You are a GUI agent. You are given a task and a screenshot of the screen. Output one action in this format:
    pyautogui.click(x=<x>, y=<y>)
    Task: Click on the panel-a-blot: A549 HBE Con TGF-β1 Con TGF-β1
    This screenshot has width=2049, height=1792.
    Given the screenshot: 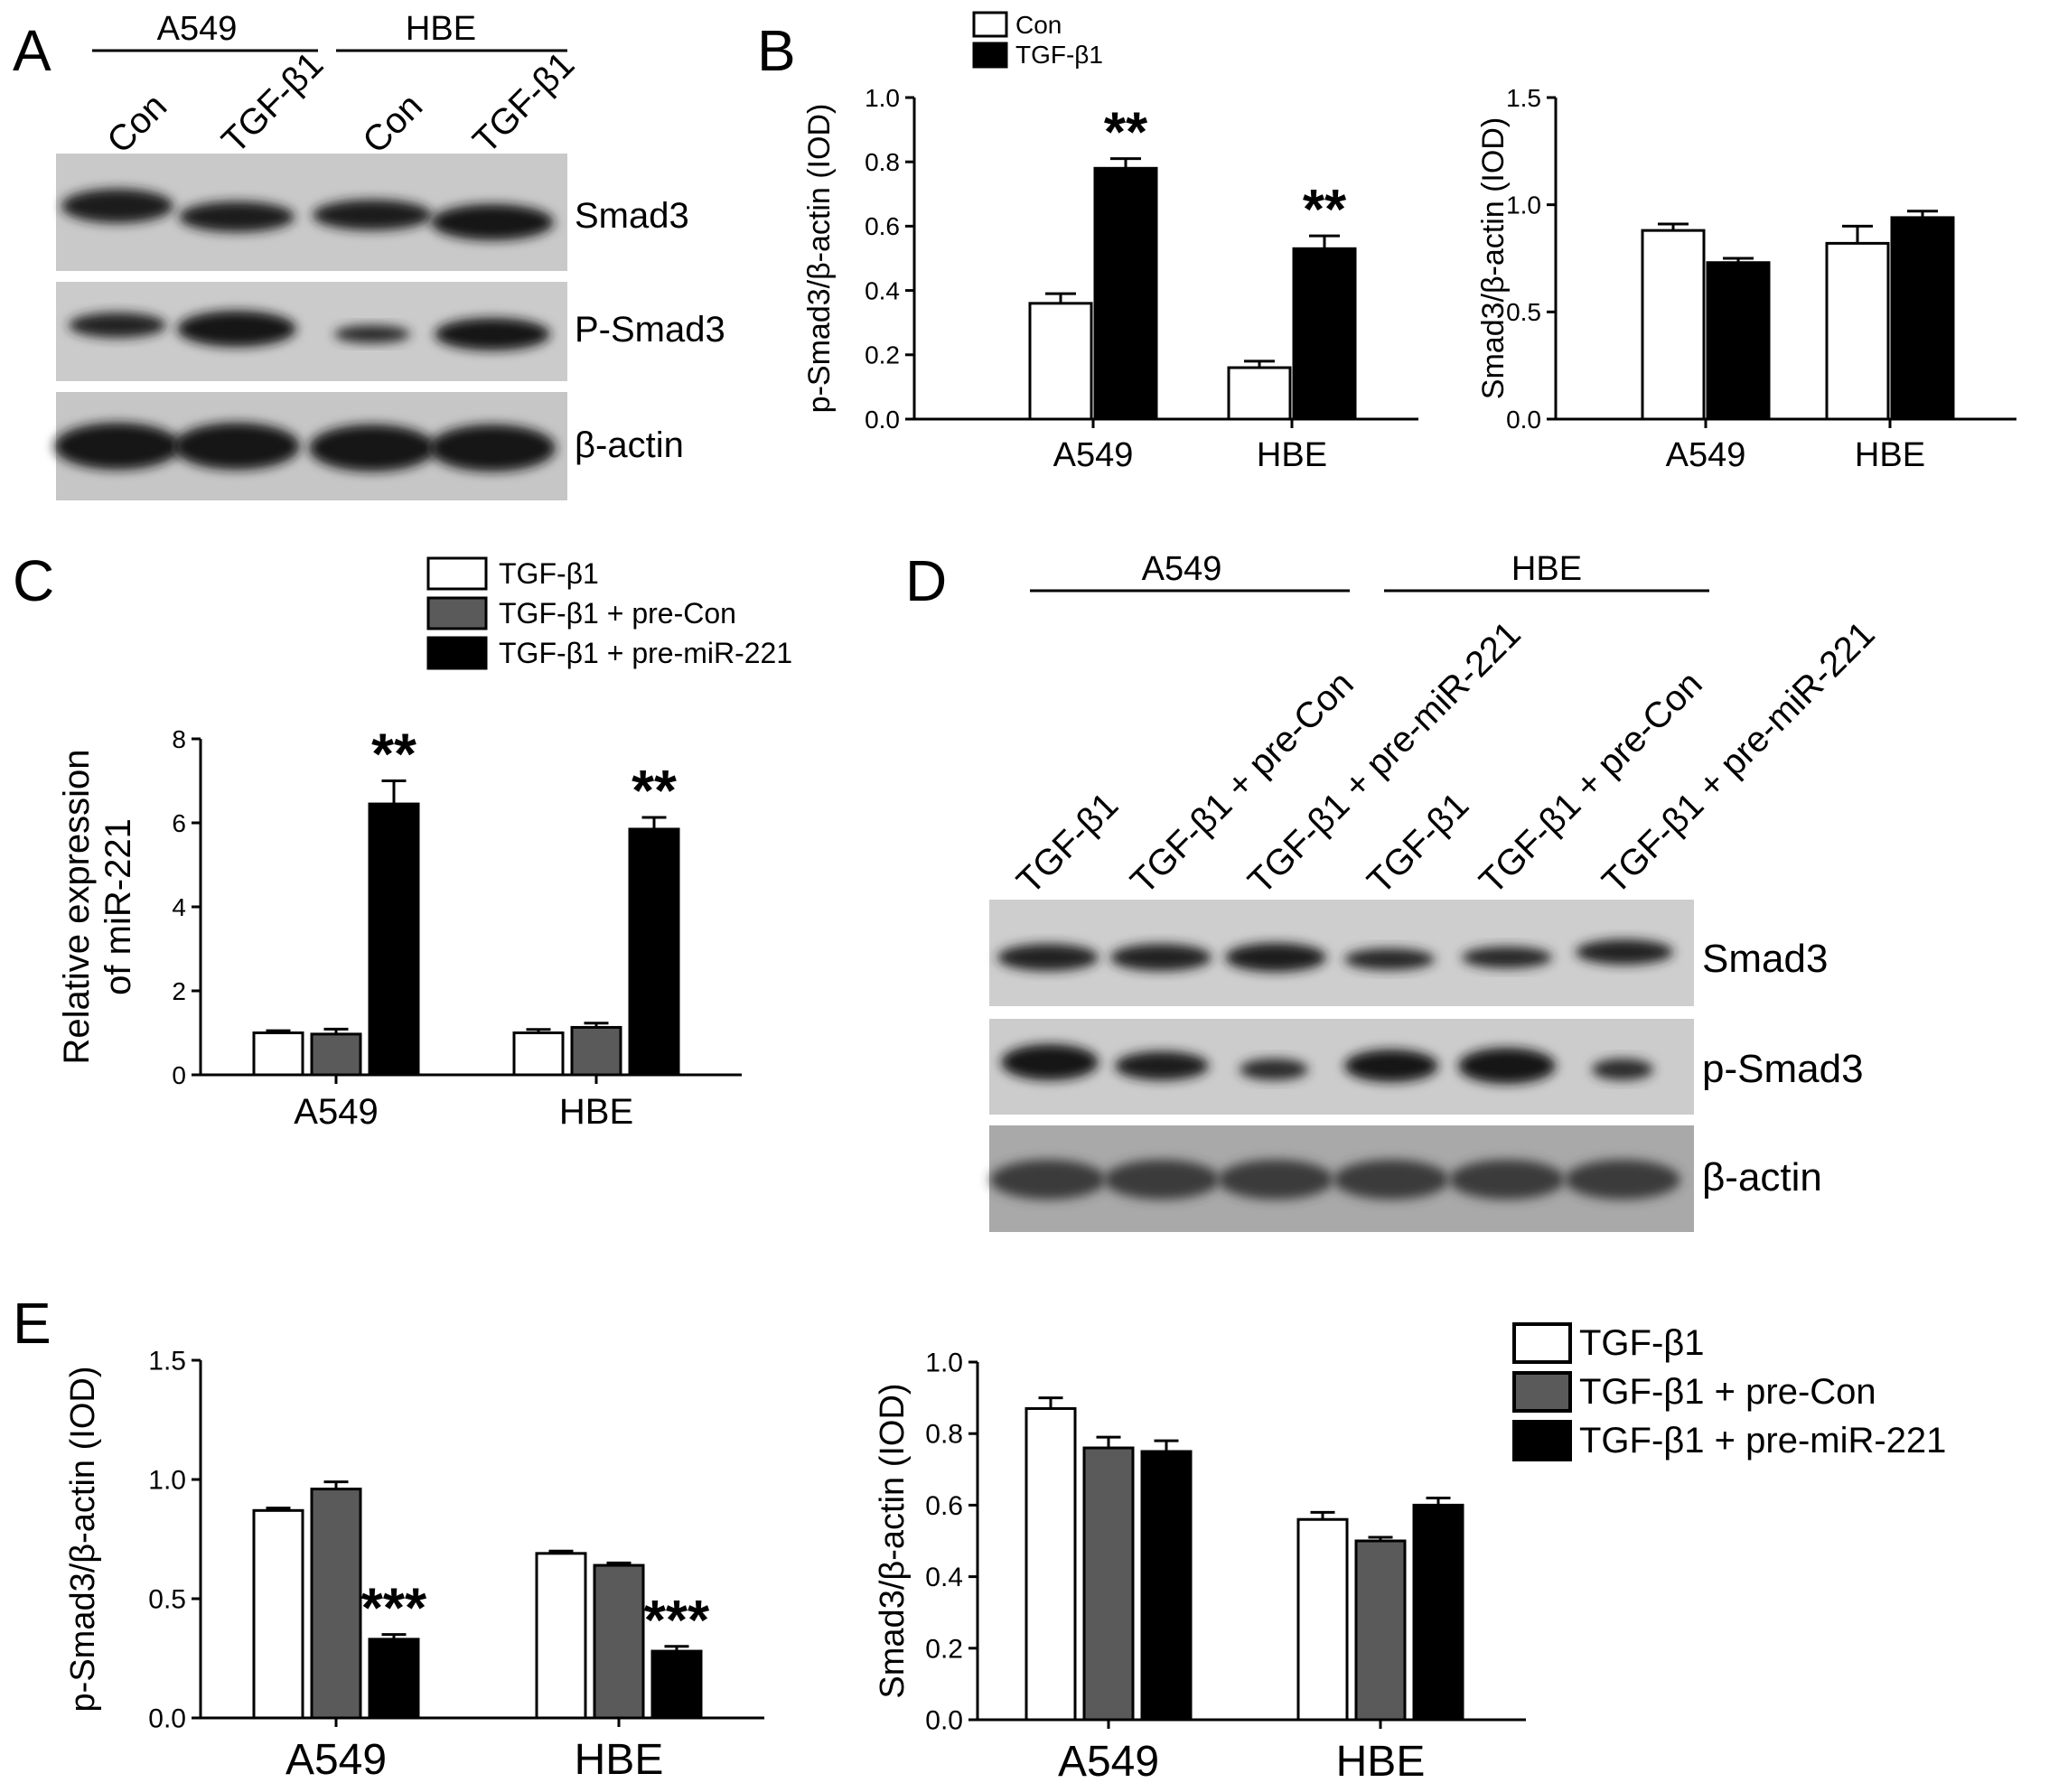 What is the action you would take?
    pyautogui.click(x=389, y=255)
    